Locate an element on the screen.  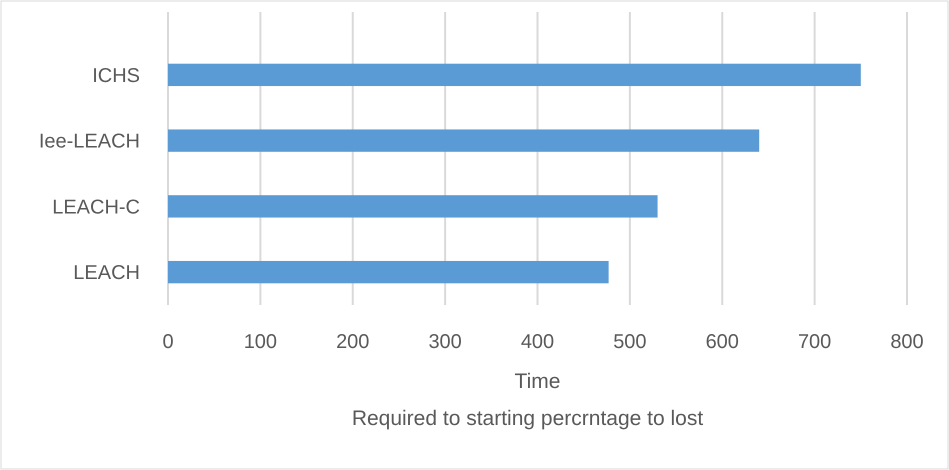
x-tick-label: 700 is located at coordinates (815, 342).